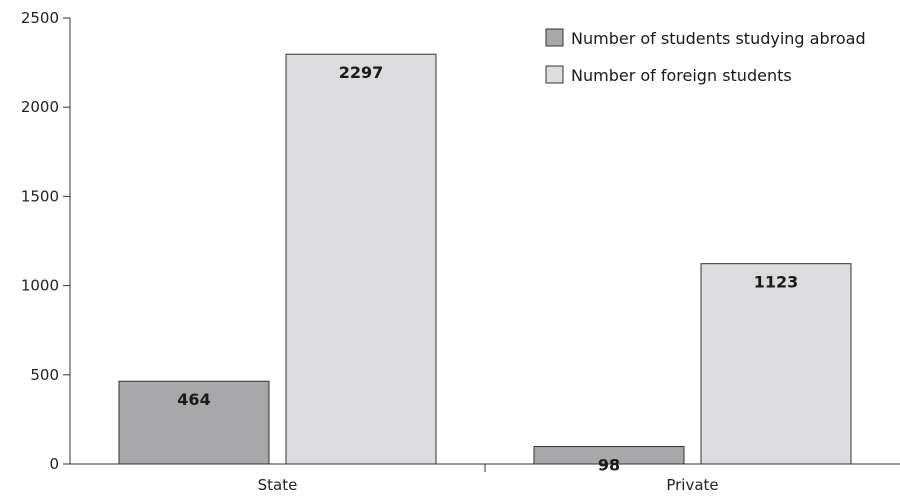  Describe the element at coordinates (193, 399) in the screenshot. I see `data-label: 464` at that location.